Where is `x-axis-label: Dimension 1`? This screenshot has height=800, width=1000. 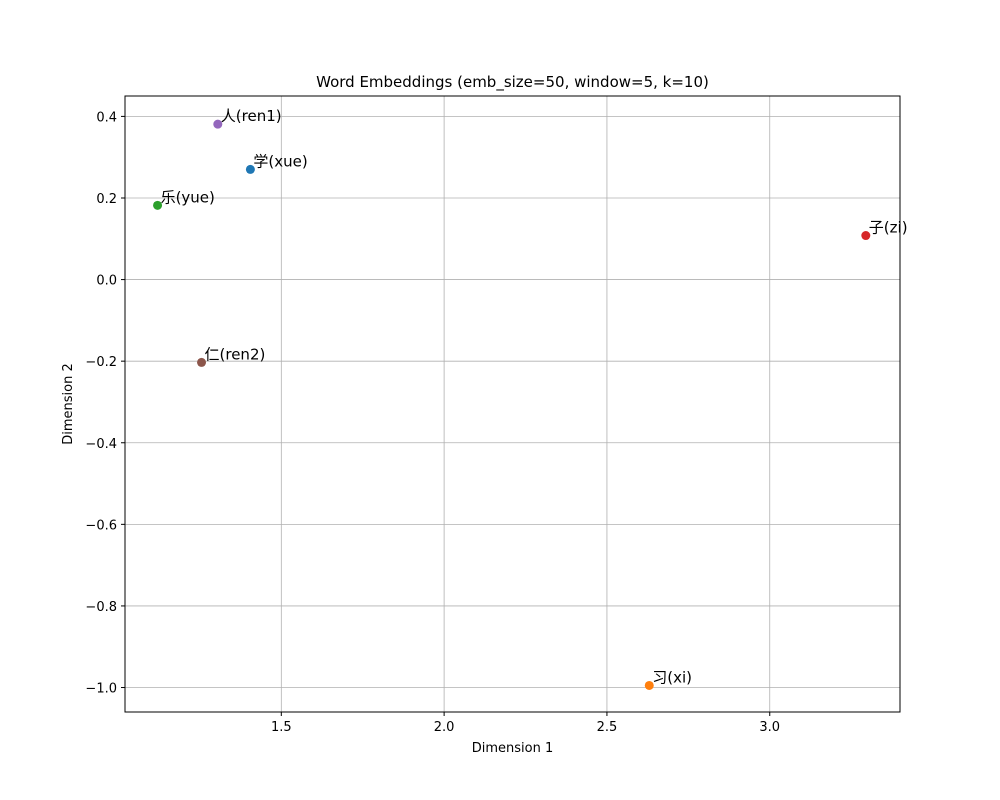
x-axis-label: Dimension 1 is located at coordinates (513, 748).